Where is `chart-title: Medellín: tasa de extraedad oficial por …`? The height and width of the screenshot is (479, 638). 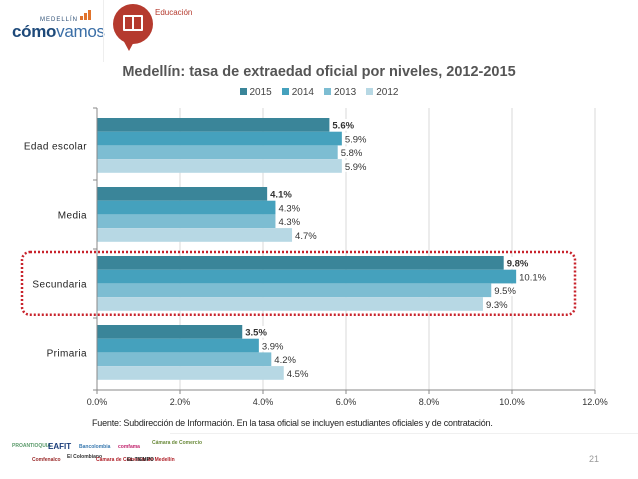 chart-title: Medellín: tasa de extraedad oficial por … is located at coordinates (319, 72).